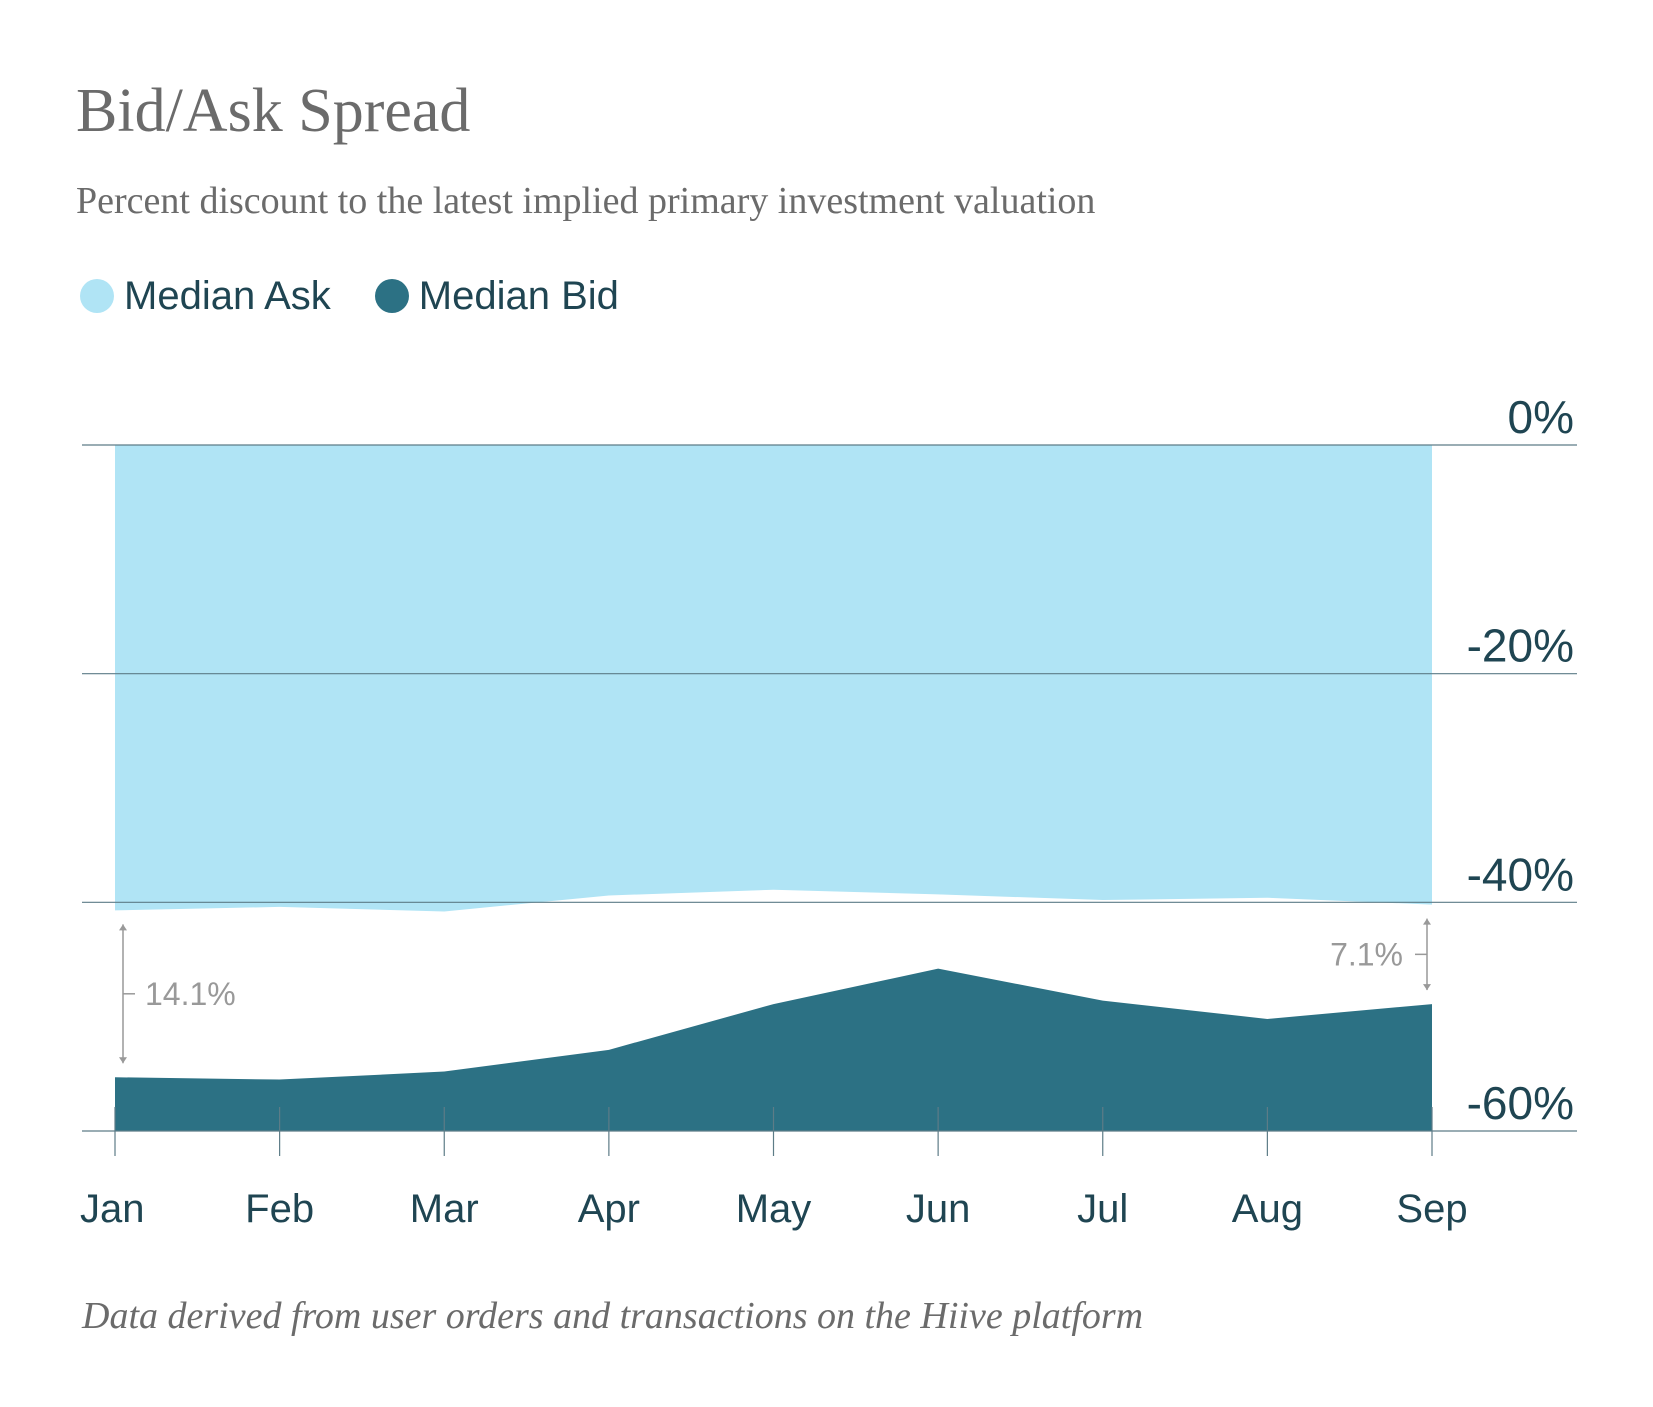 Image resolution: width=1653 pixels, height=1407 pixels. Describe the element at coordinates (1102, 1209) in the screenshot. I see `x-tick-label: Jul` at that location.